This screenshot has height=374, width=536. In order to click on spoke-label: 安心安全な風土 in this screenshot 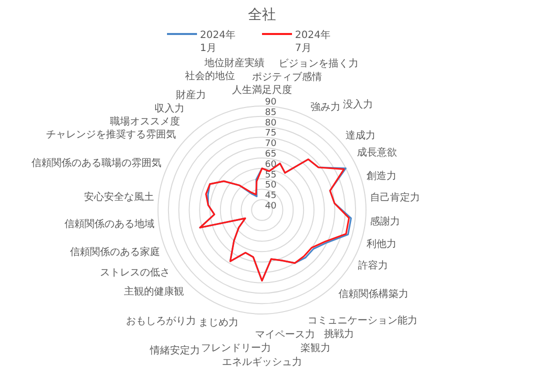, I will do `click(119, 196)`.